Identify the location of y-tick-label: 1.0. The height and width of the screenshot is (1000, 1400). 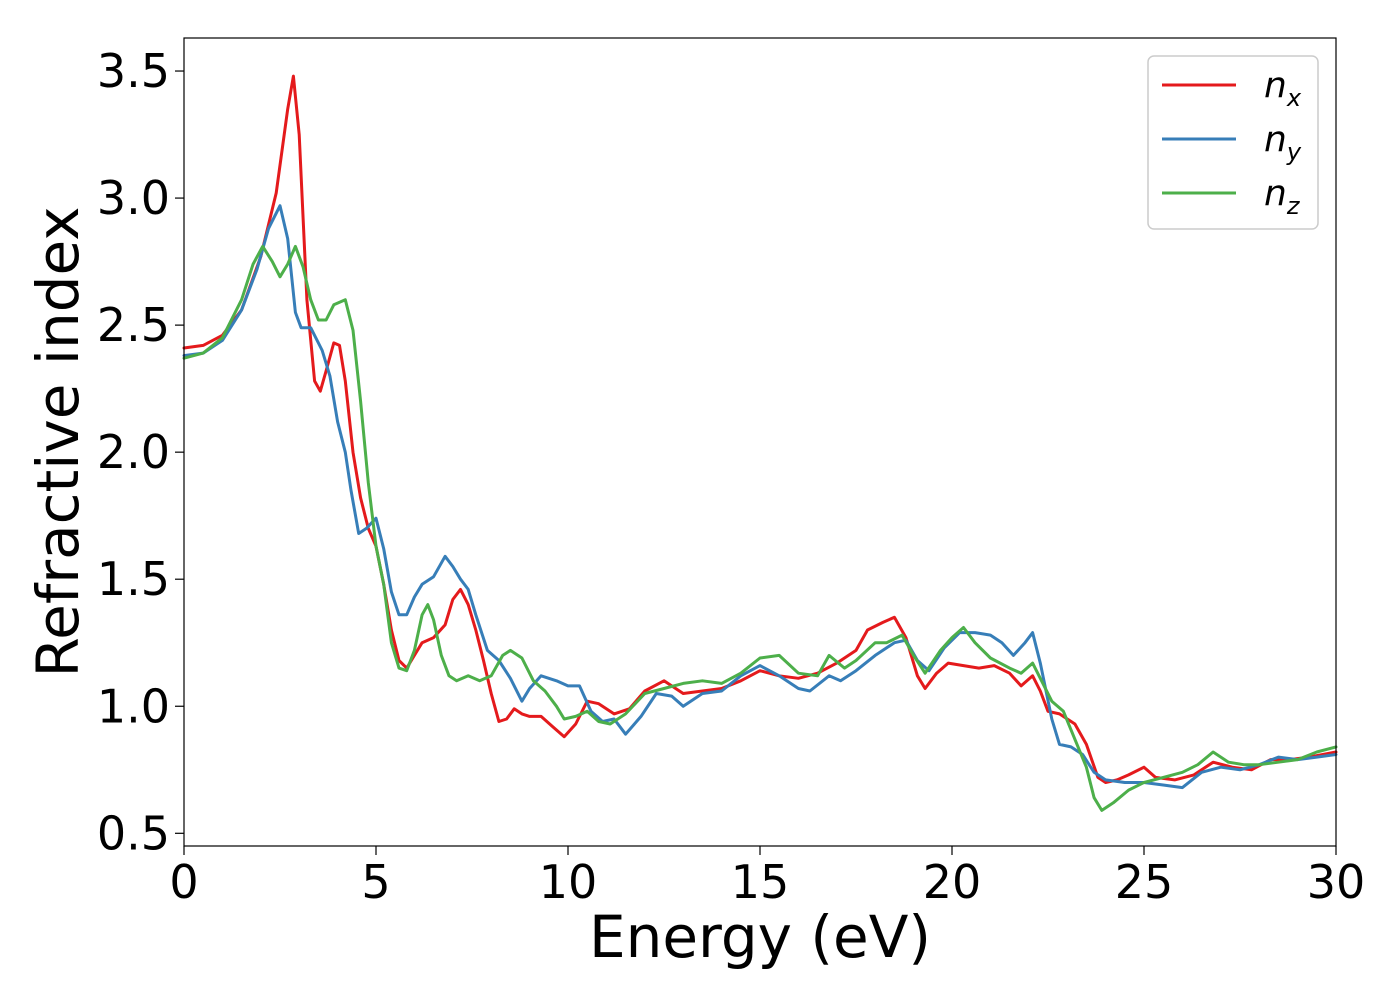
(133, 706).